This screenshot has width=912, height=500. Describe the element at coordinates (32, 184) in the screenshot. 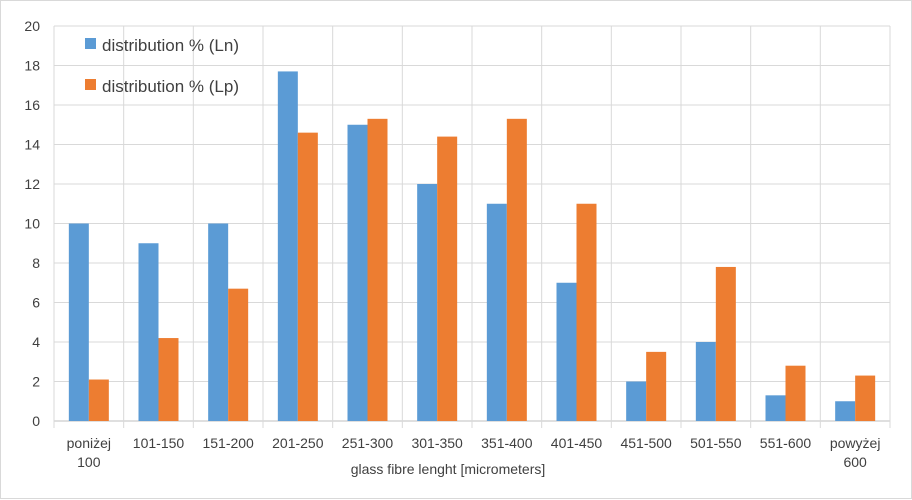

I see `y-tick-label: 12` at that location.